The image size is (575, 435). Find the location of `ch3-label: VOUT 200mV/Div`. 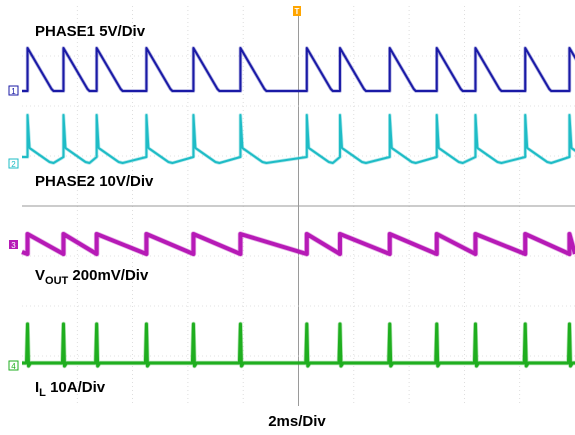

ch3-label: VOUT 200mV/Div is located at coordinates (92, 277).